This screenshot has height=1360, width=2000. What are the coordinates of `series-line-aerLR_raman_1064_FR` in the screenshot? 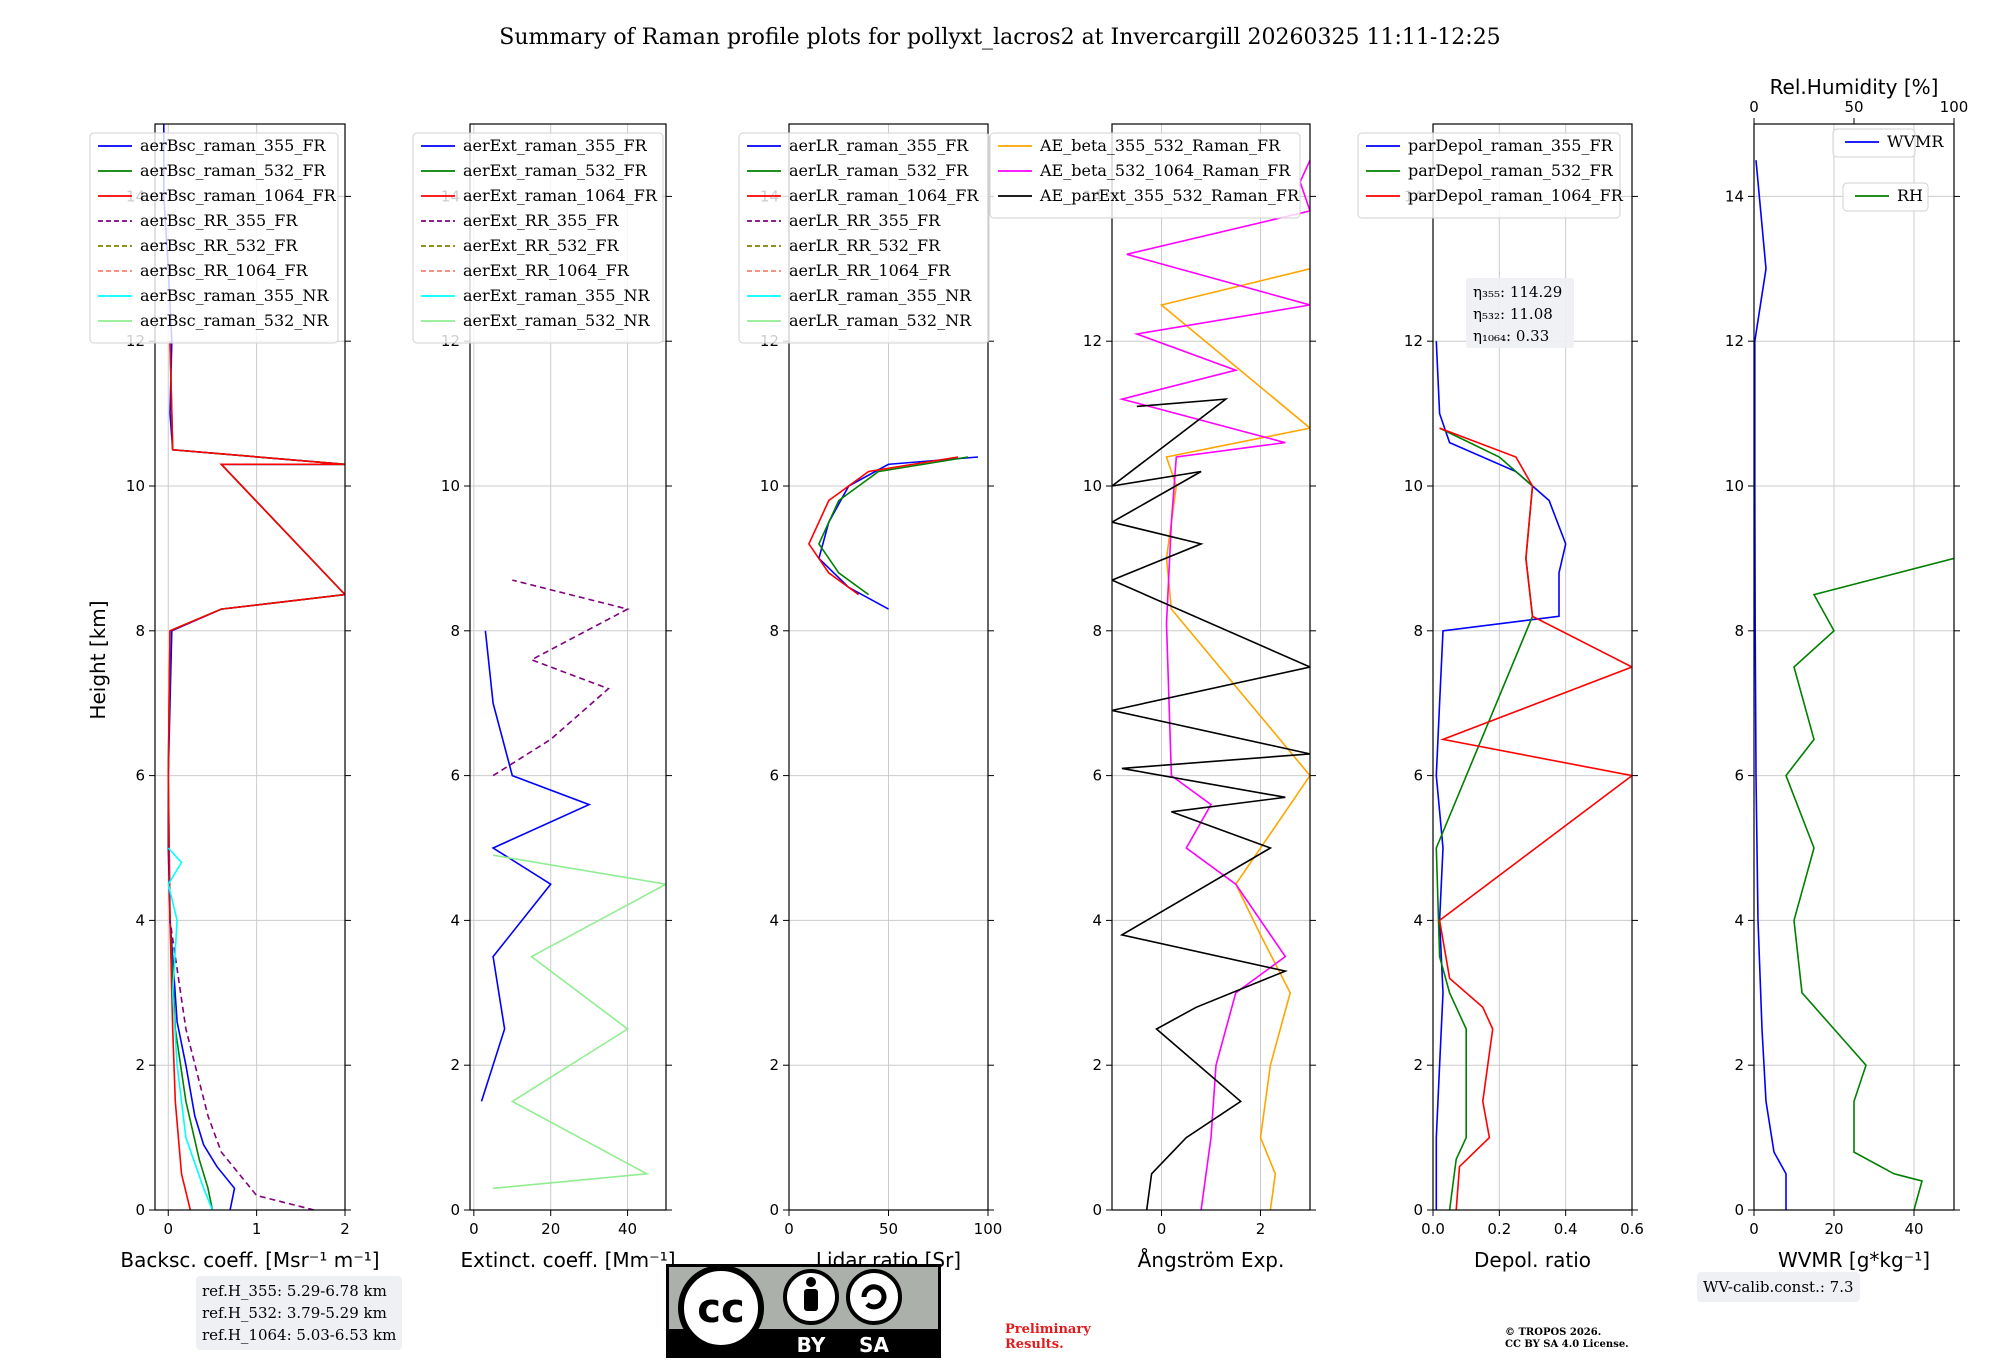 It's located at (883, 526).